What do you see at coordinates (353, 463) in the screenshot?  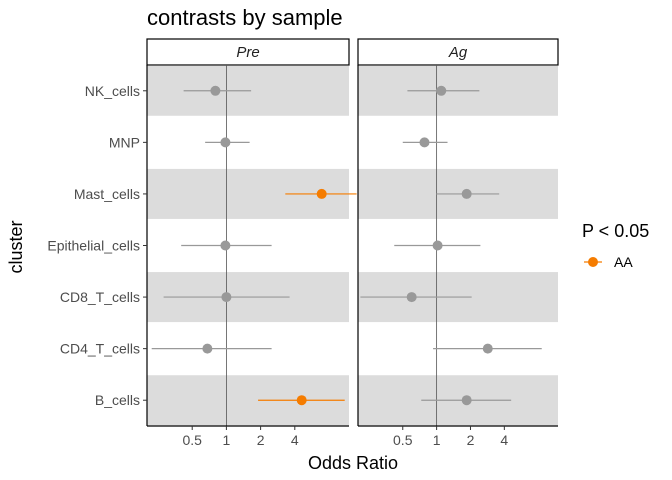 I see `x-axis-label: Odds Ratio` at bounding box center [353, 463].